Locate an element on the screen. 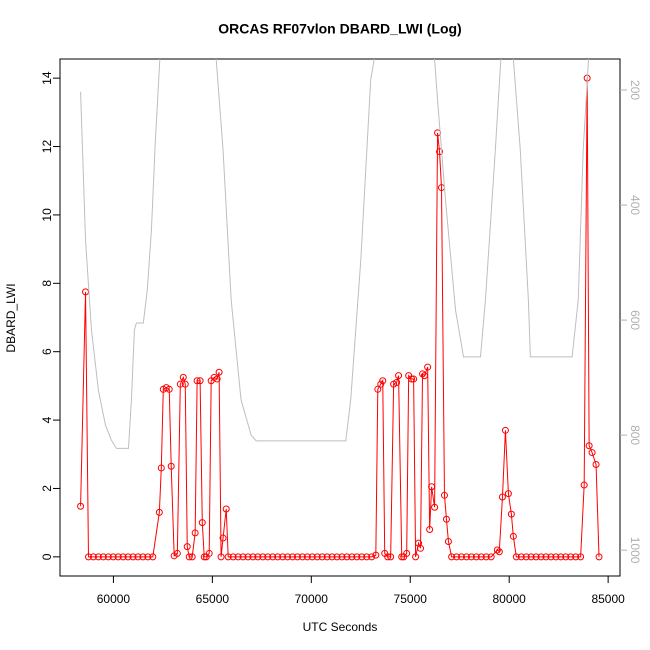 This screenshot has height=650, width=650. y-tick-label: 2 is located at coordinates (47, 488).